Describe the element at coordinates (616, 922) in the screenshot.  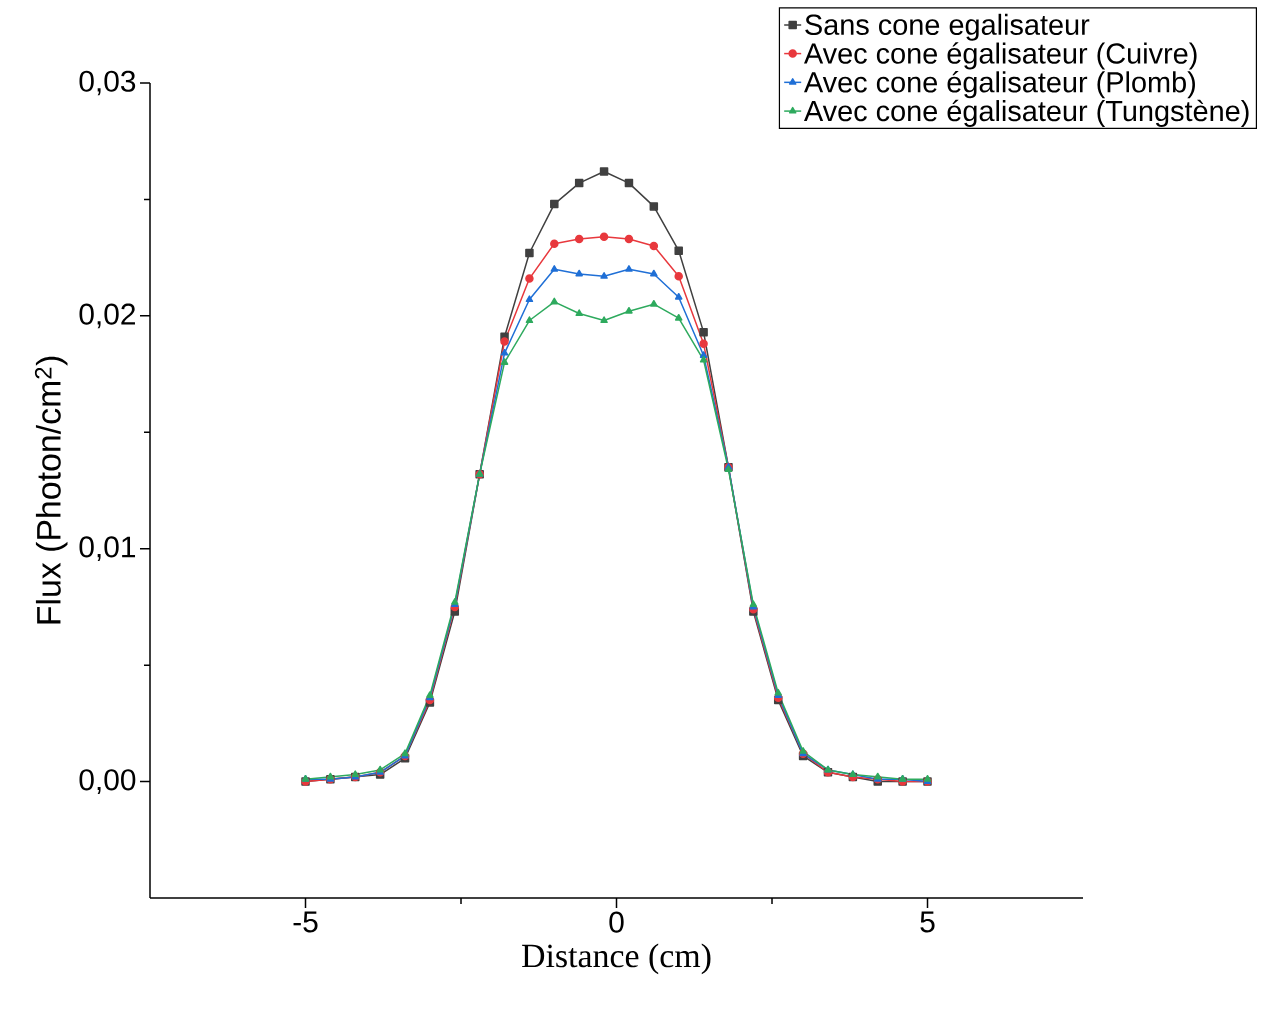
I see `x-tick-label: 0` at that location.